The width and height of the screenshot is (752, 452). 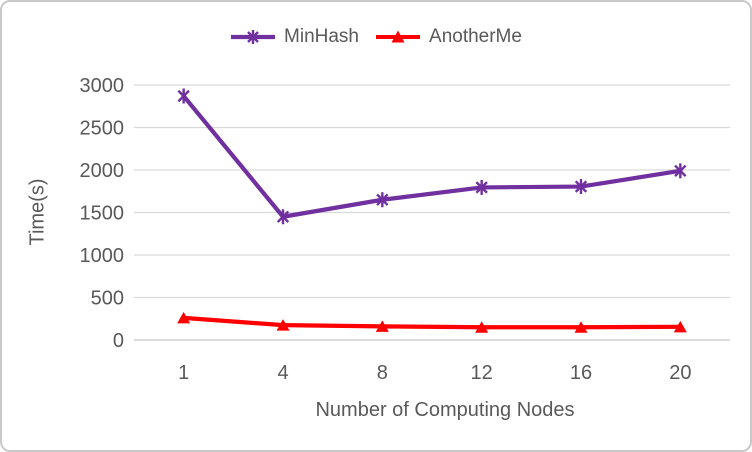 I want to click on legend-label-anotherme: AnotherMe, so click(x=475, y=36).